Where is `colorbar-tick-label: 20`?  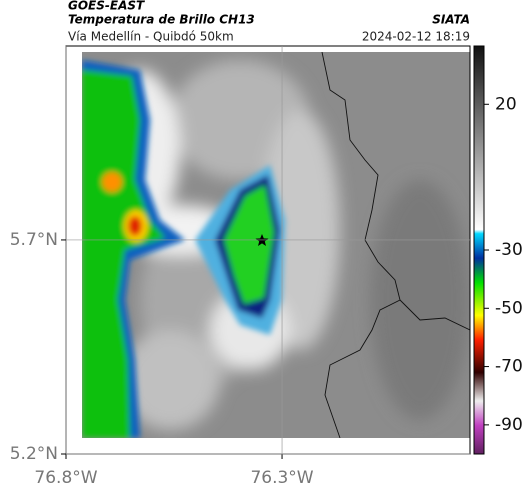
colorbar-tick-label: 20 is located at coordinates (506, 104).